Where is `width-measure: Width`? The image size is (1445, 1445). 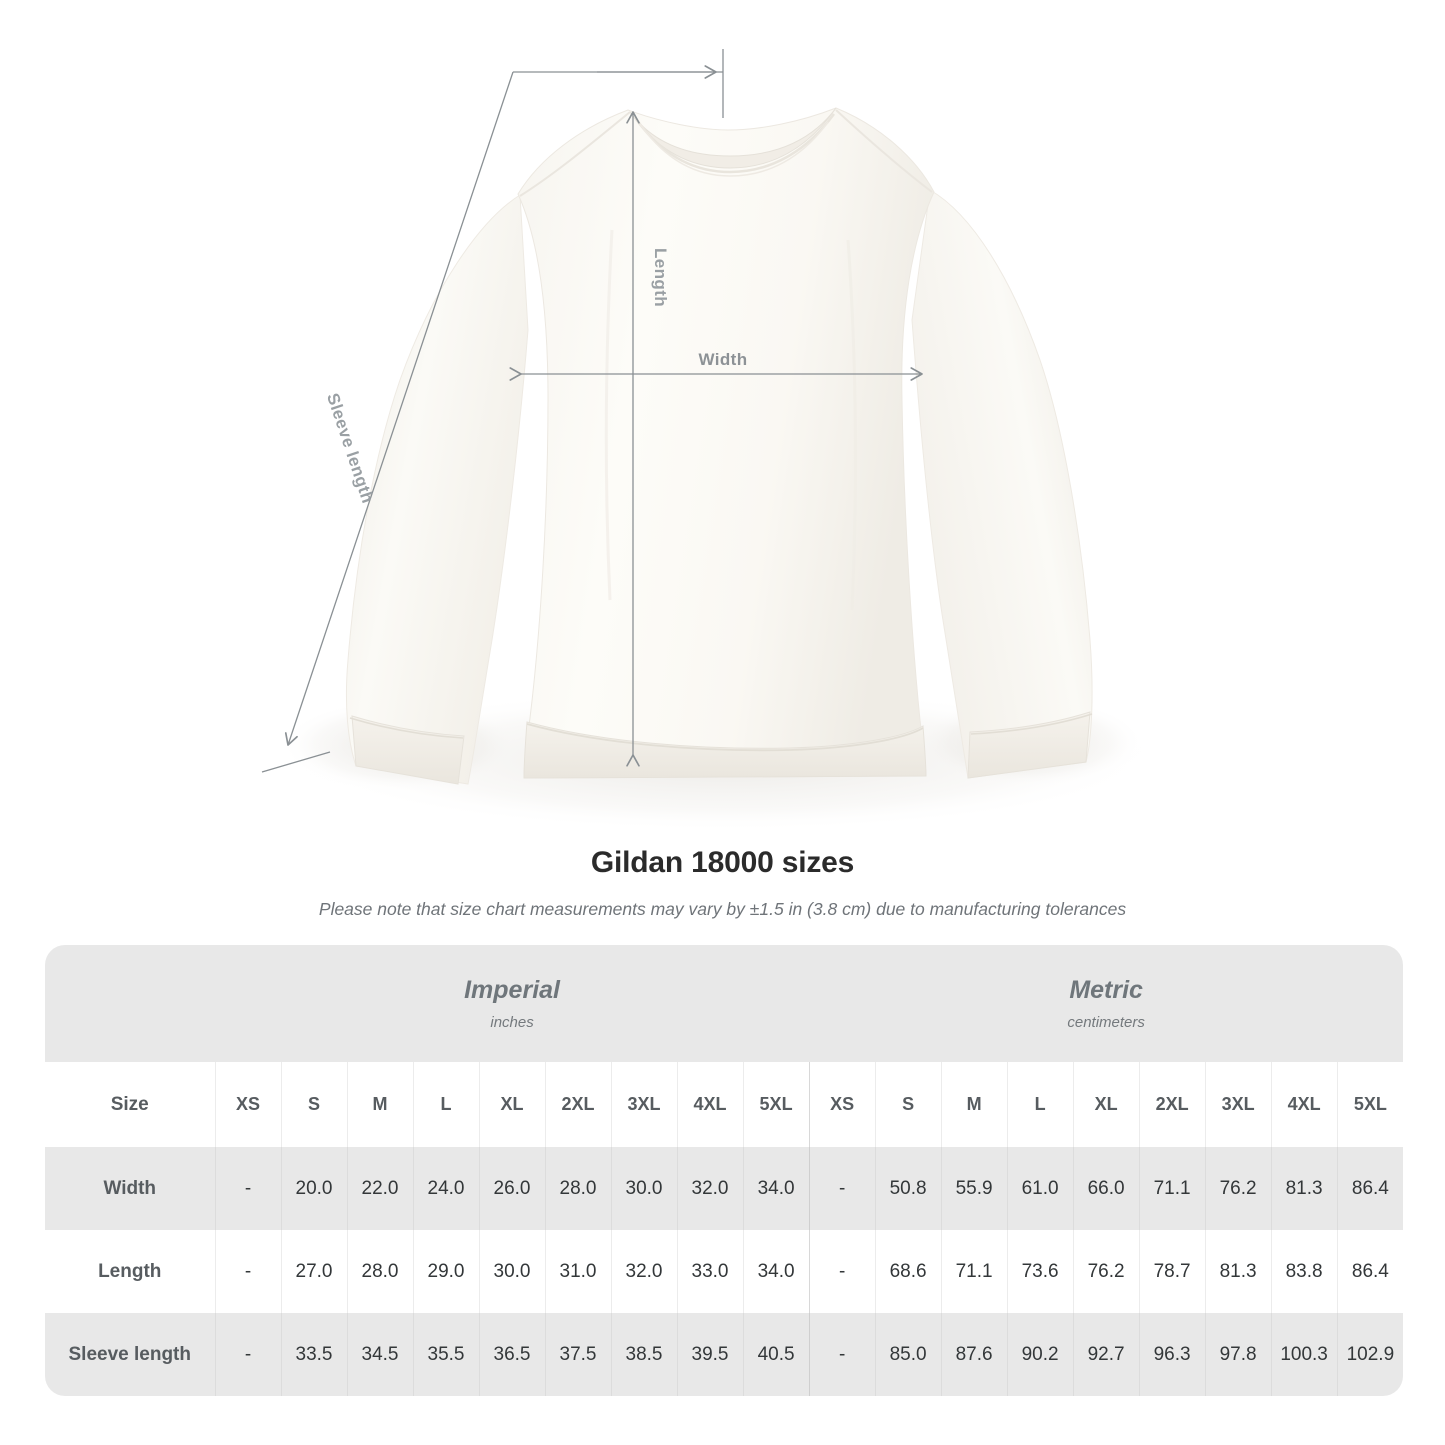
width-measure: Width is located at coordinates (716, 365).